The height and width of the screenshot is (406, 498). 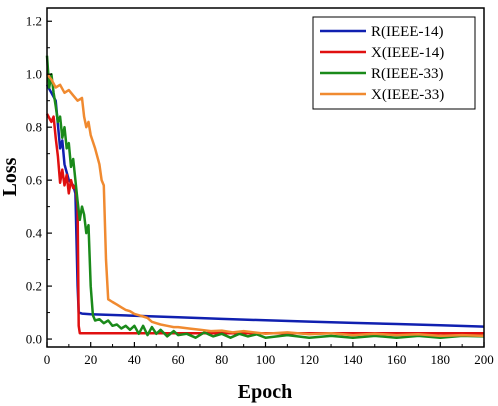 What do you see at coordinates (34, 180) in the screenshot?
I see `y-tick-label: 0.6` at bounding box center [34, 180].